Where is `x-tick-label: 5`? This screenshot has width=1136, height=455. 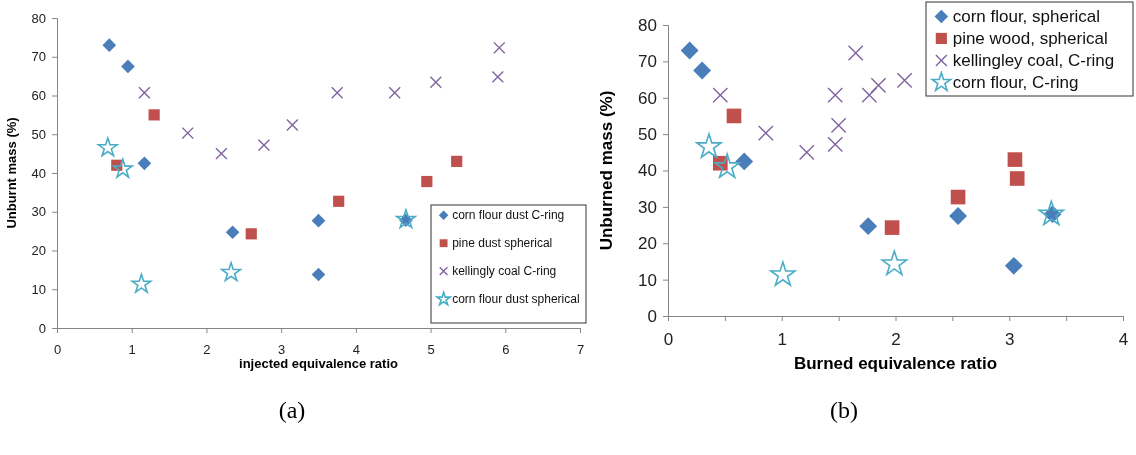
x-tick-label: 5 is located at coordinates (431, 350).